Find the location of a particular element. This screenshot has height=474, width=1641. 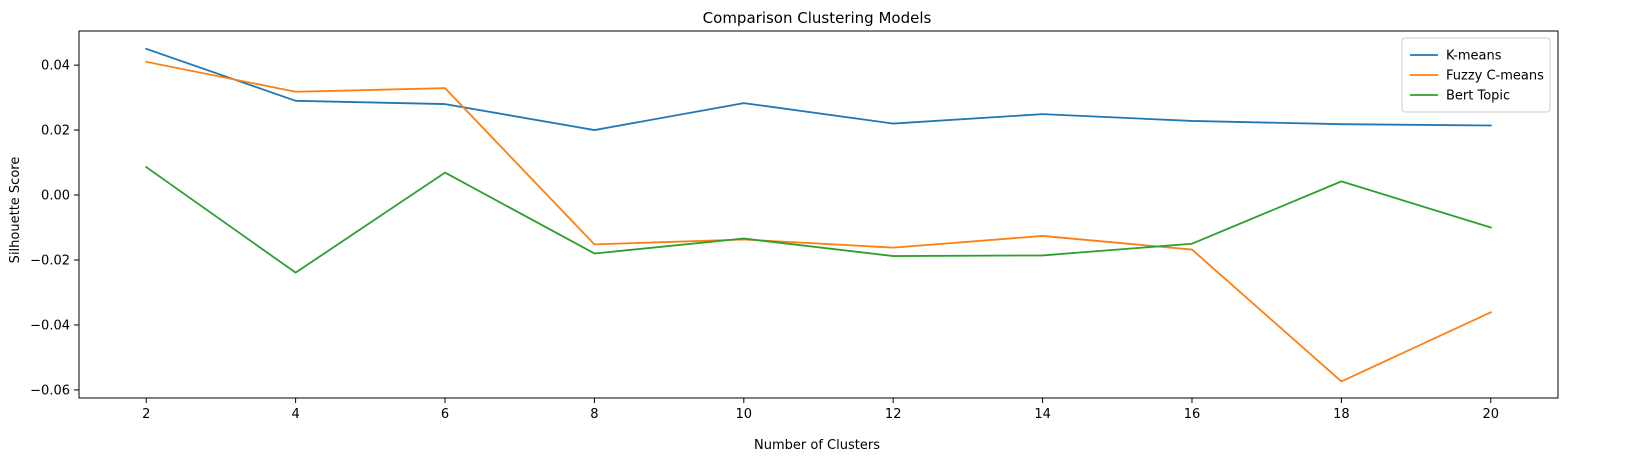

y-tick-label: −0.04 is located at coordinates (50, 325).